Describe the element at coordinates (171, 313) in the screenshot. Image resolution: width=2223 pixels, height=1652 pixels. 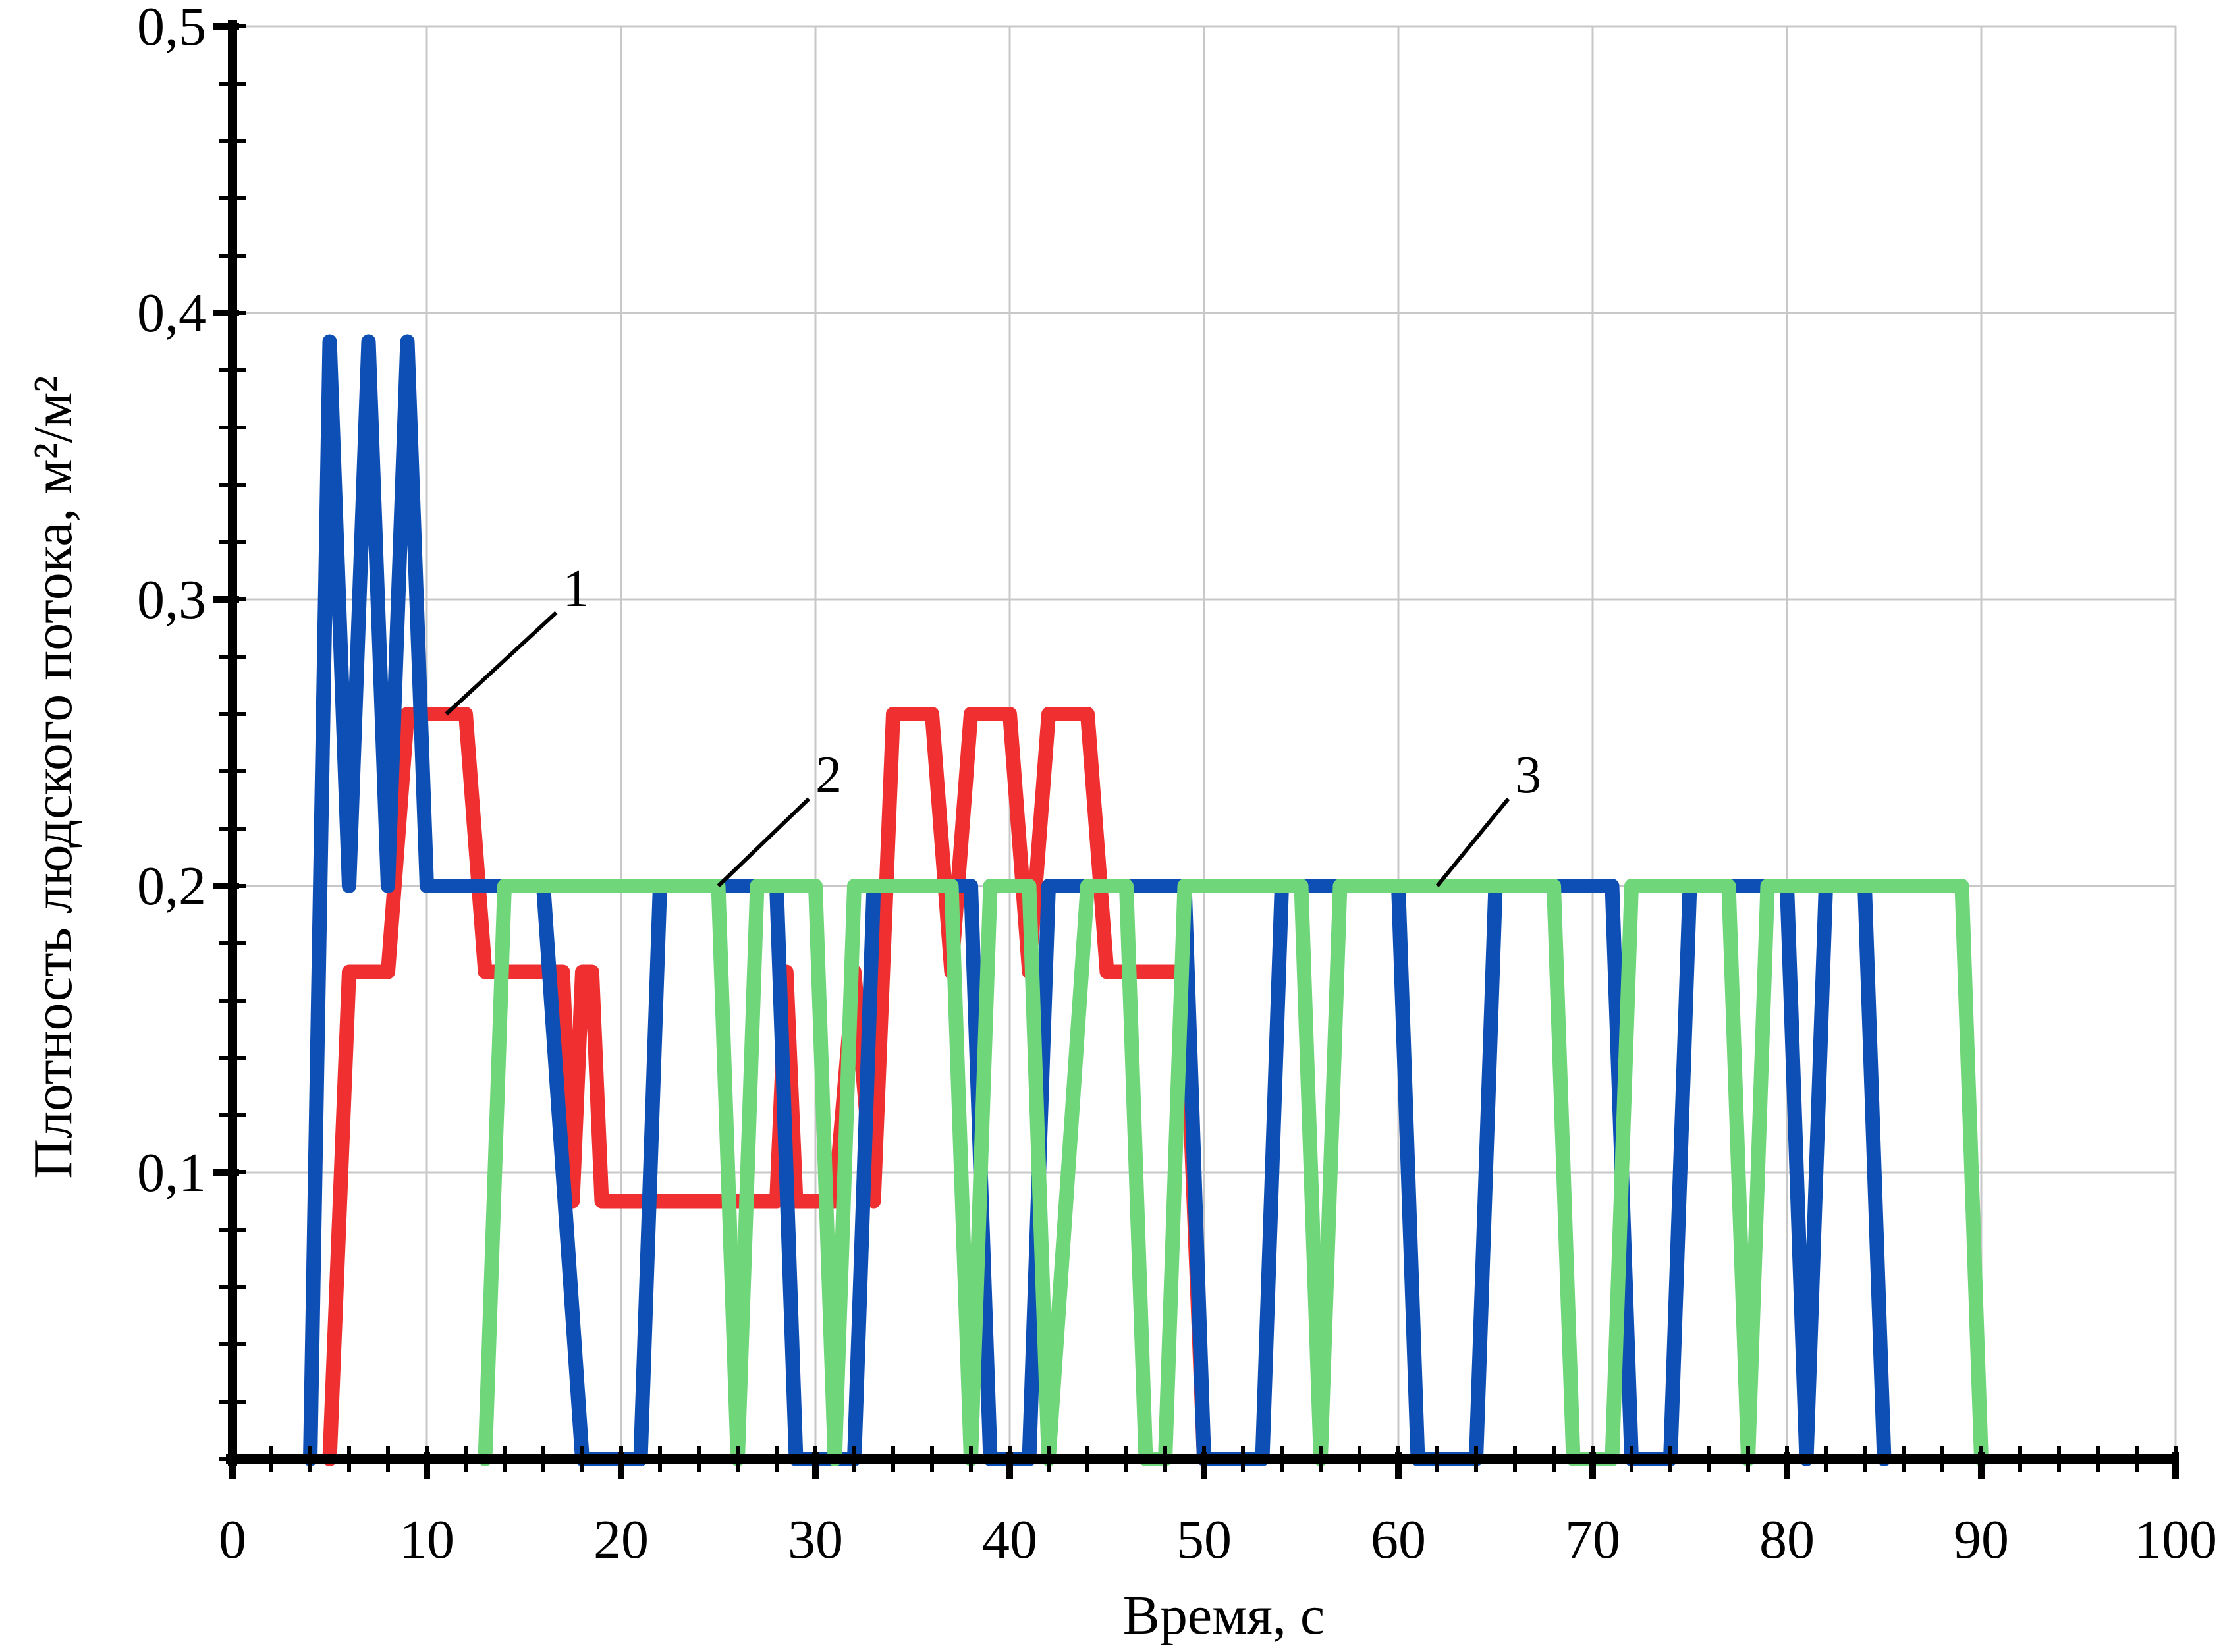
I see `y-tick-label: 0,4` at that location.